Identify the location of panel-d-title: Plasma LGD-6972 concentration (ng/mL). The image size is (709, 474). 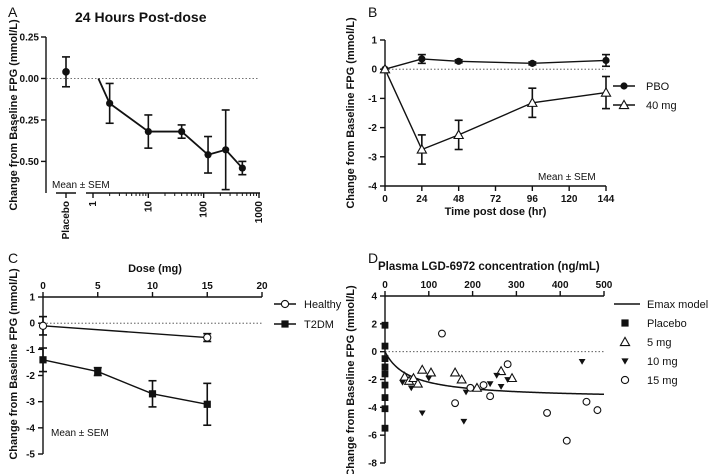
(489, 267).